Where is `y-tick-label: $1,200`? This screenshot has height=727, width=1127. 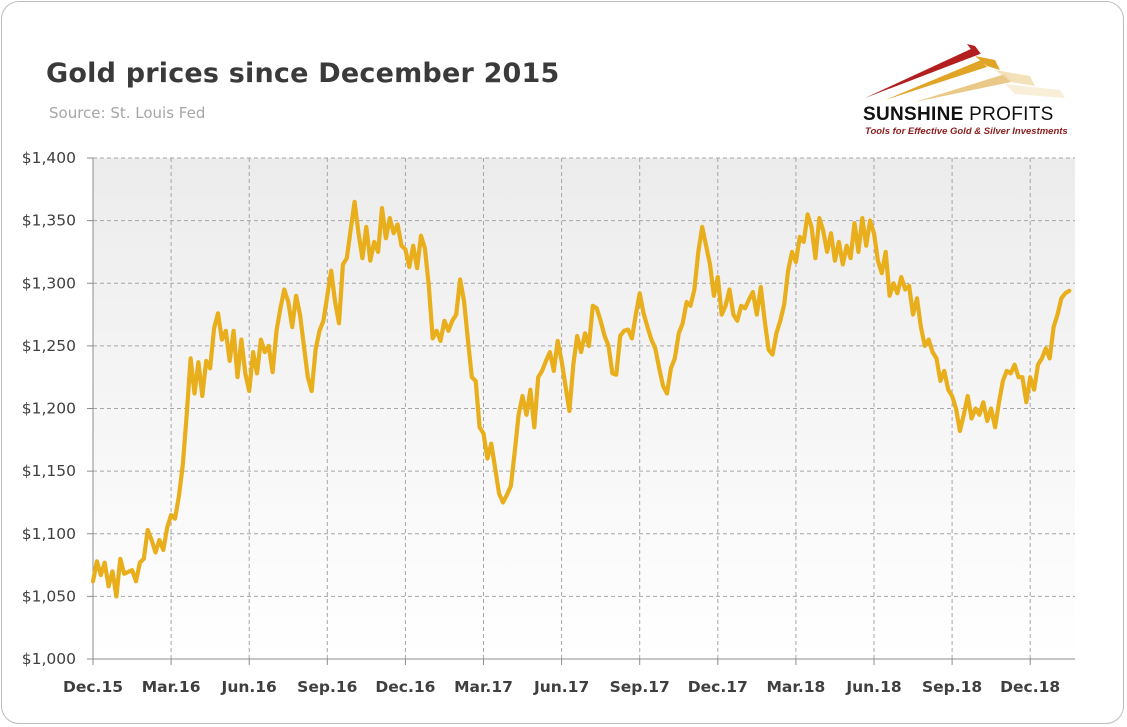 y-tick-label: $1,200 is located at coordinates (49, 409).